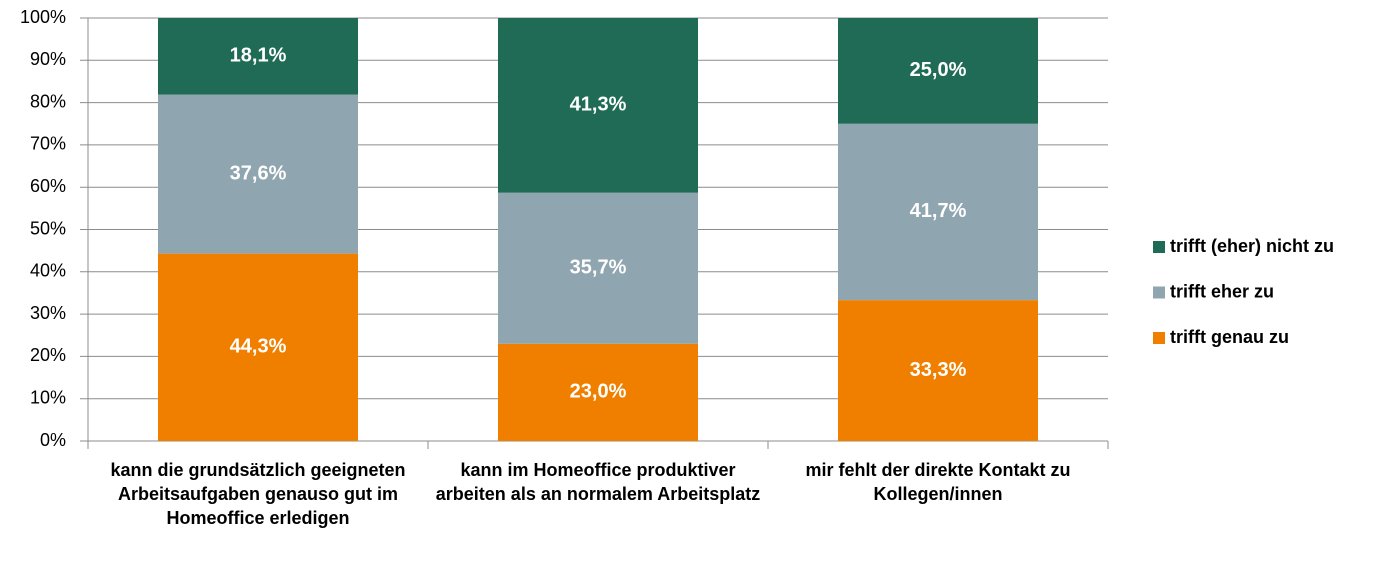 The width and height of the screenshot is (1375, 579). What do you see at coordinates (48, 271) in the screenshot?
I see `y-tick-label: 40%` at bounding box center [48, 271].